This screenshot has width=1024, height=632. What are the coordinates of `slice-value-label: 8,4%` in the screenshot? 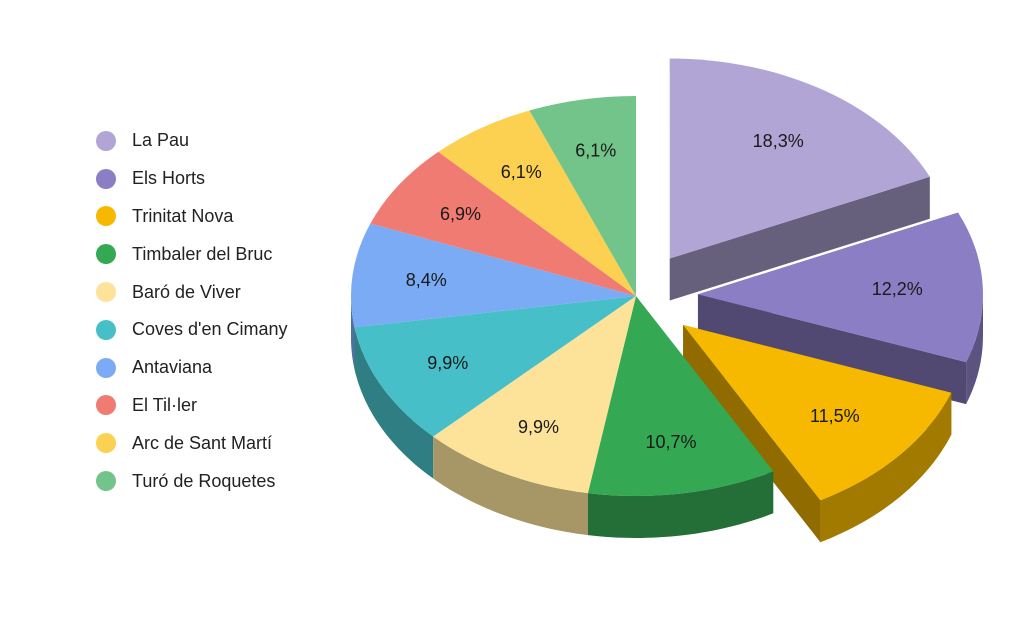 It's located at (426, 280).